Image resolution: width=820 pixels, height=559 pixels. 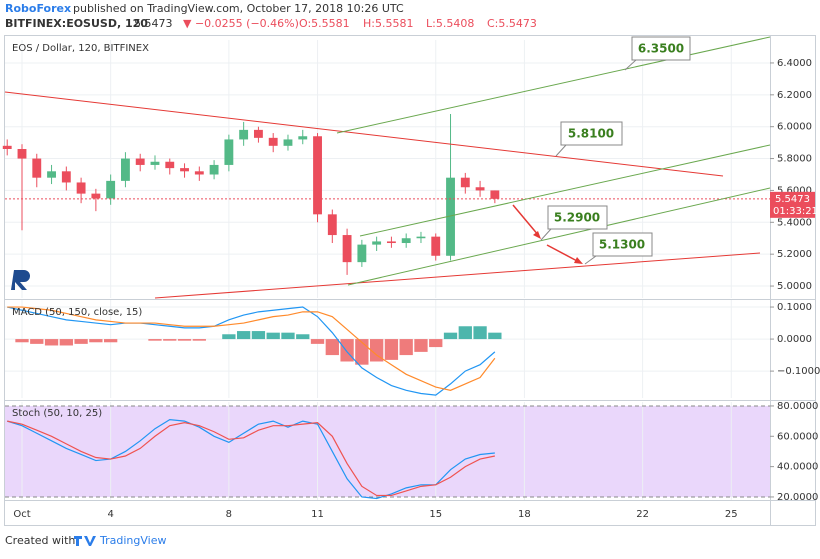 I want to click on annotation: 5.2900, so click(x=577, y=218).